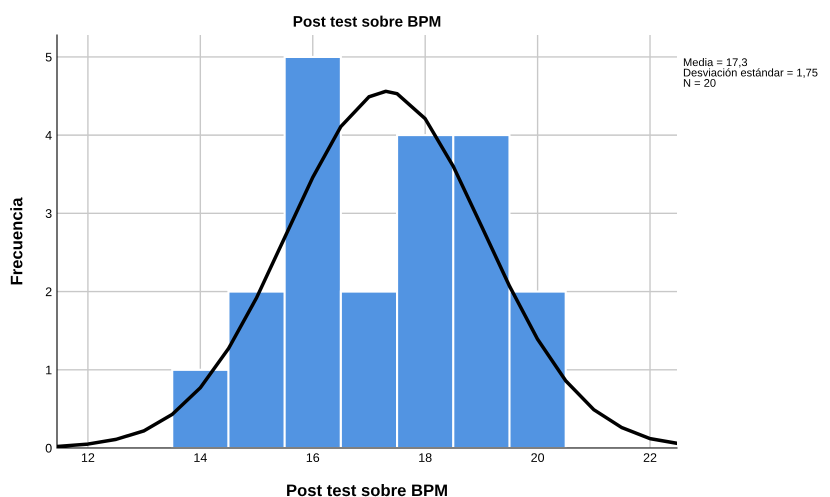 This screenshot has width=830, height=497. What do you see at coordinates (751, 72) in the screenshot?
I see `text: Media = 17,3 Desviación estándar = 1,75 N = 20` at bounding box center [751, 72].